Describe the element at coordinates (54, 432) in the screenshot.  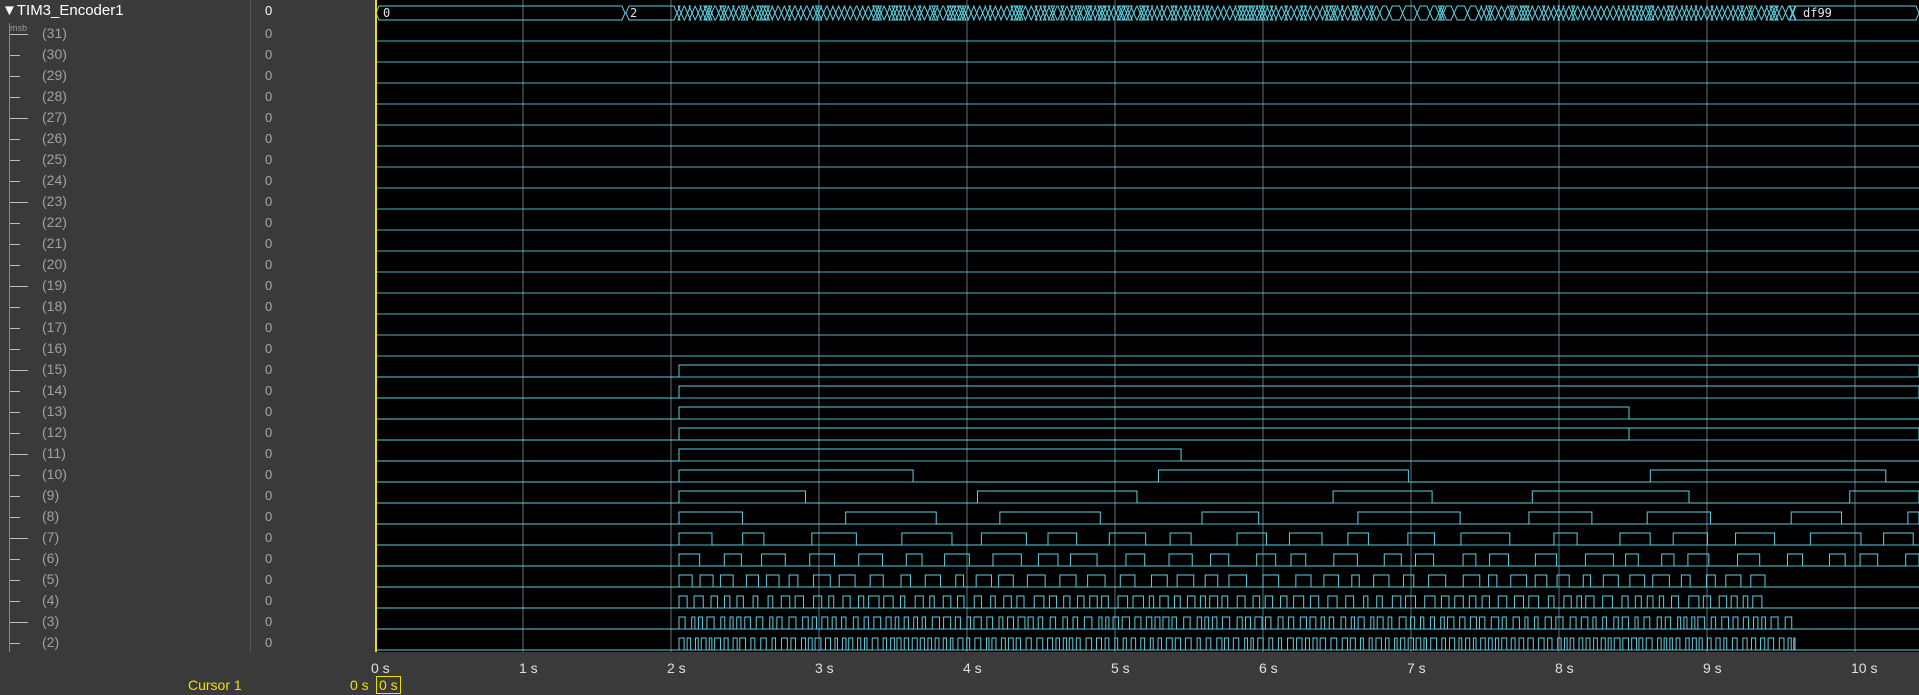
I see `bit-label: (12)` at that location.